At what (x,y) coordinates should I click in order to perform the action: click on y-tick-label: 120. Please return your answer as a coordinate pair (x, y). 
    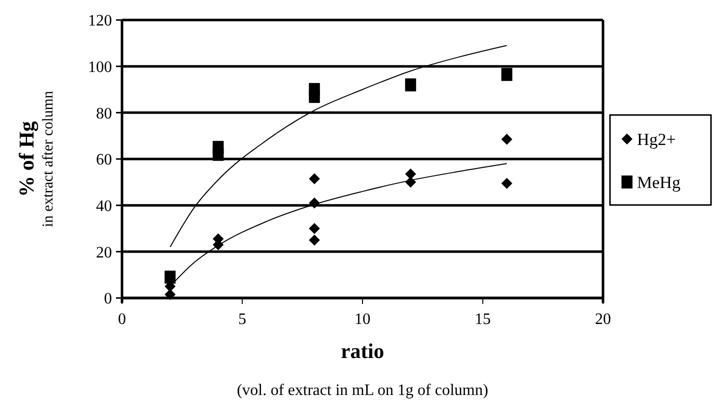
    Looking at the image, I should click on (100, 21).